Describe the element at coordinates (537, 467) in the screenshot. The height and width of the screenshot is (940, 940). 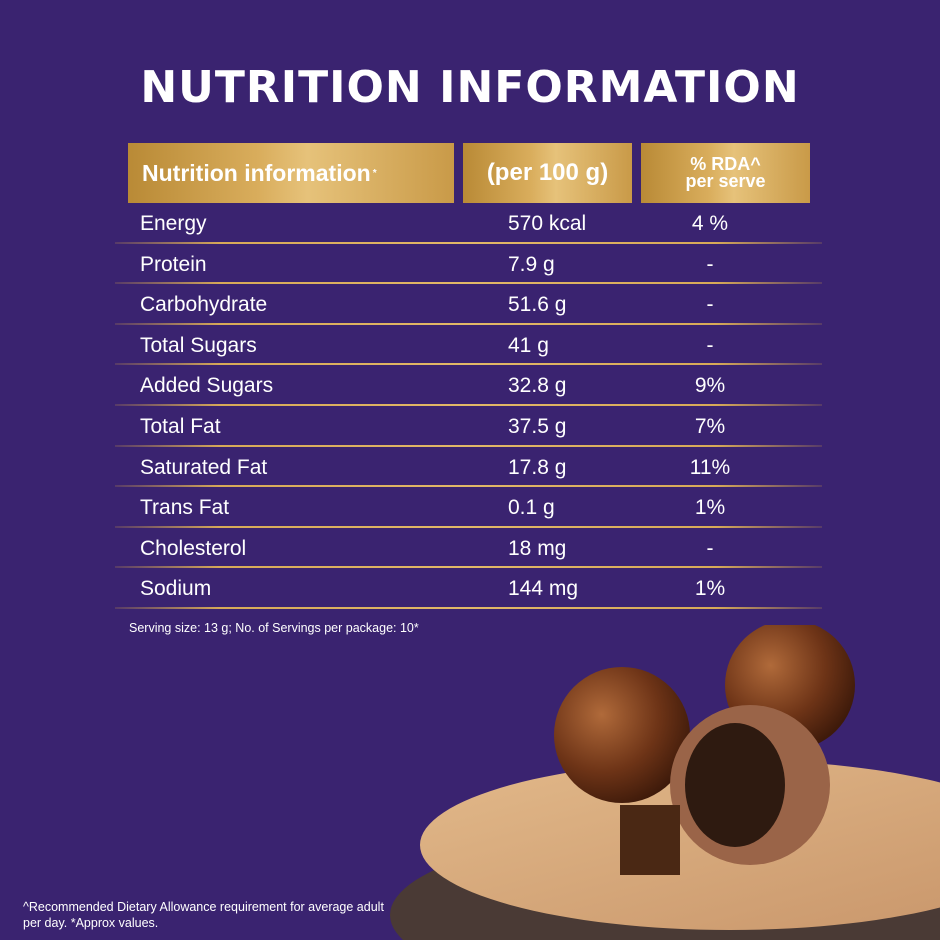
I see `per100g-value: 17.8 g` at that location.